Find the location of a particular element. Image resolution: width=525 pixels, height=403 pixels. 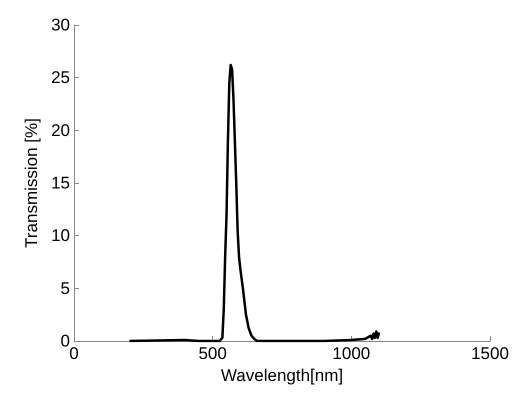

x-tick-label: 1000 is located at coordinates (351, 353).